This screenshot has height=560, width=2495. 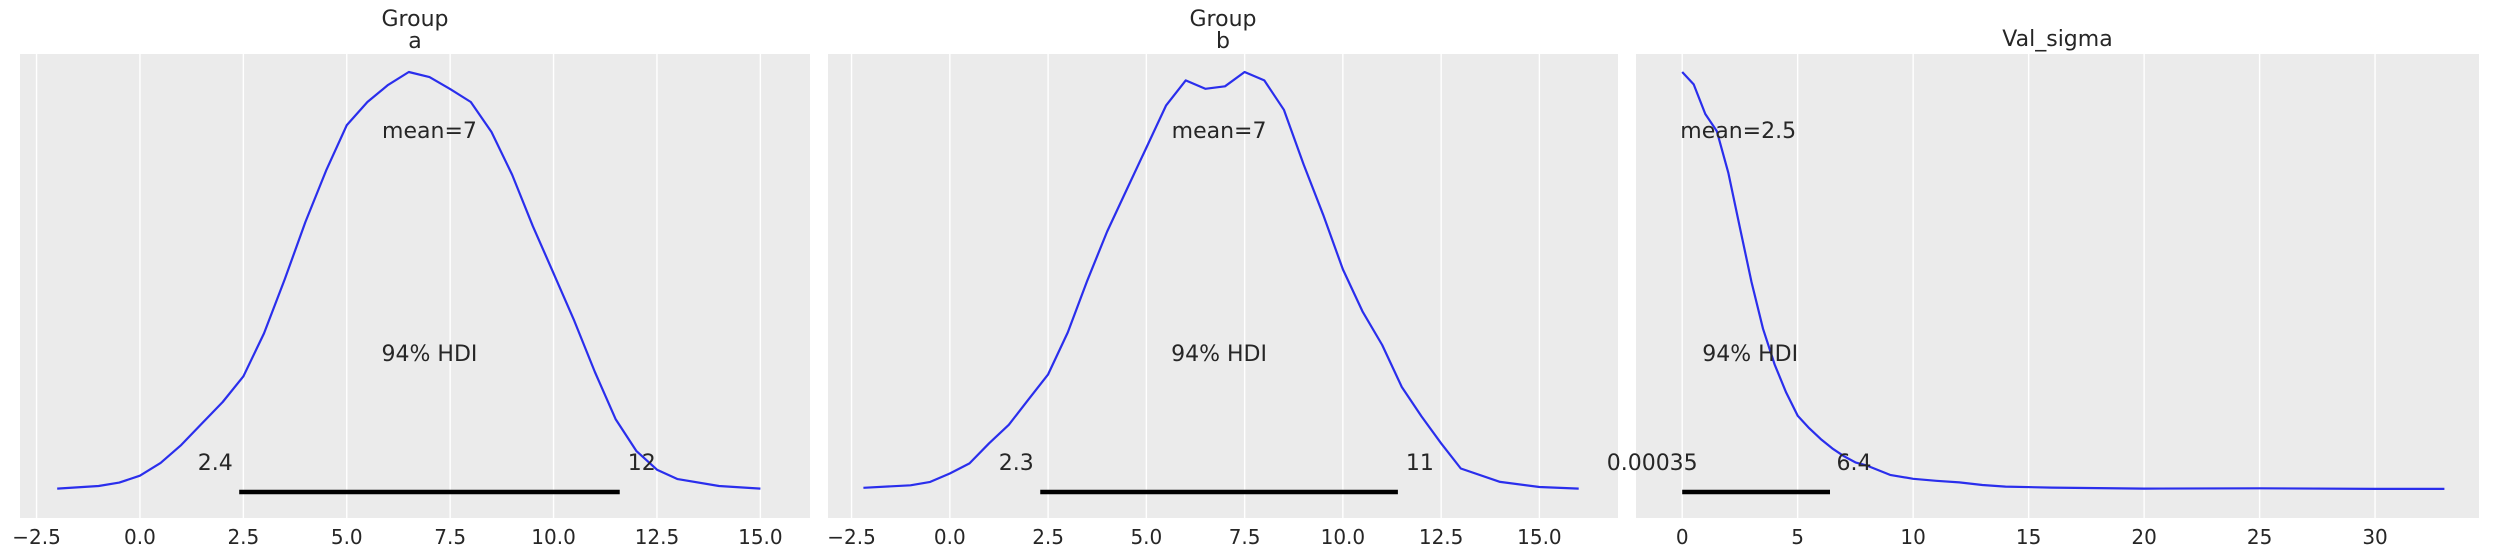 I want to click on hdi-low-label: 2.4, so click(x=215, y=463).